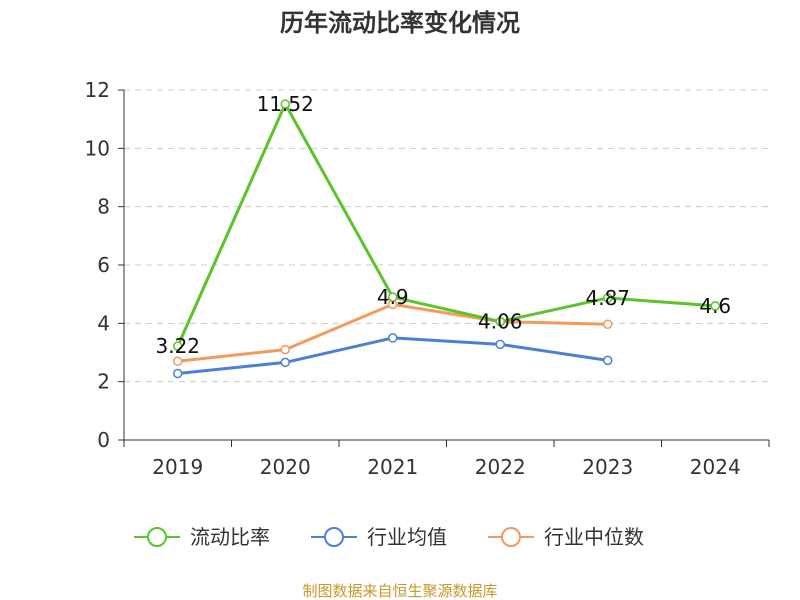  I want to click on y-tick-label: 10, so click(97, 148).